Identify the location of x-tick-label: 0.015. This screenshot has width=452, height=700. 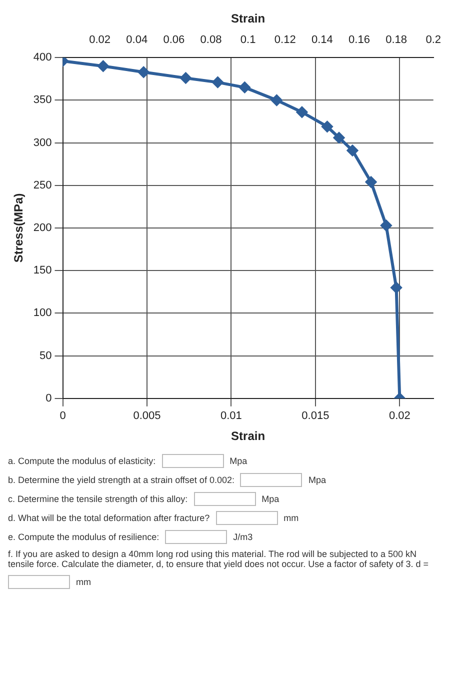
(316, 416).